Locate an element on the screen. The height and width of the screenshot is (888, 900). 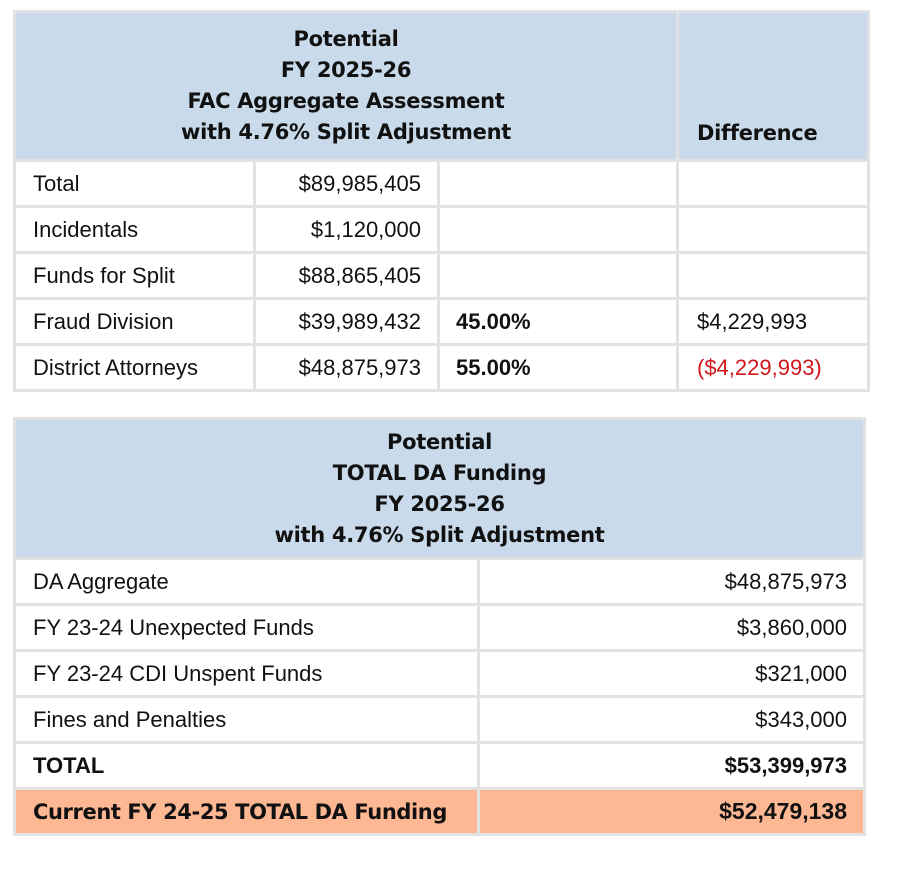
row-amount: $39,989,432 is located at coordinates (346, 321).